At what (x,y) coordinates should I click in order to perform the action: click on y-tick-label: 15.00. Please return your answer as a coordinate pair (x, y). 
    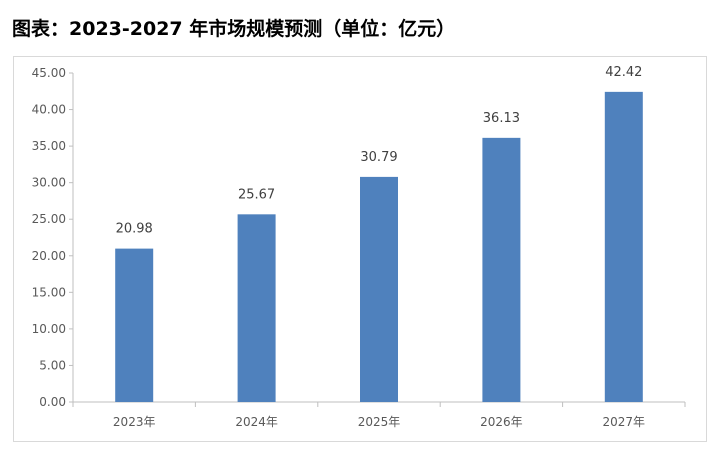
    Looking at the image, I should click on (49, 292).